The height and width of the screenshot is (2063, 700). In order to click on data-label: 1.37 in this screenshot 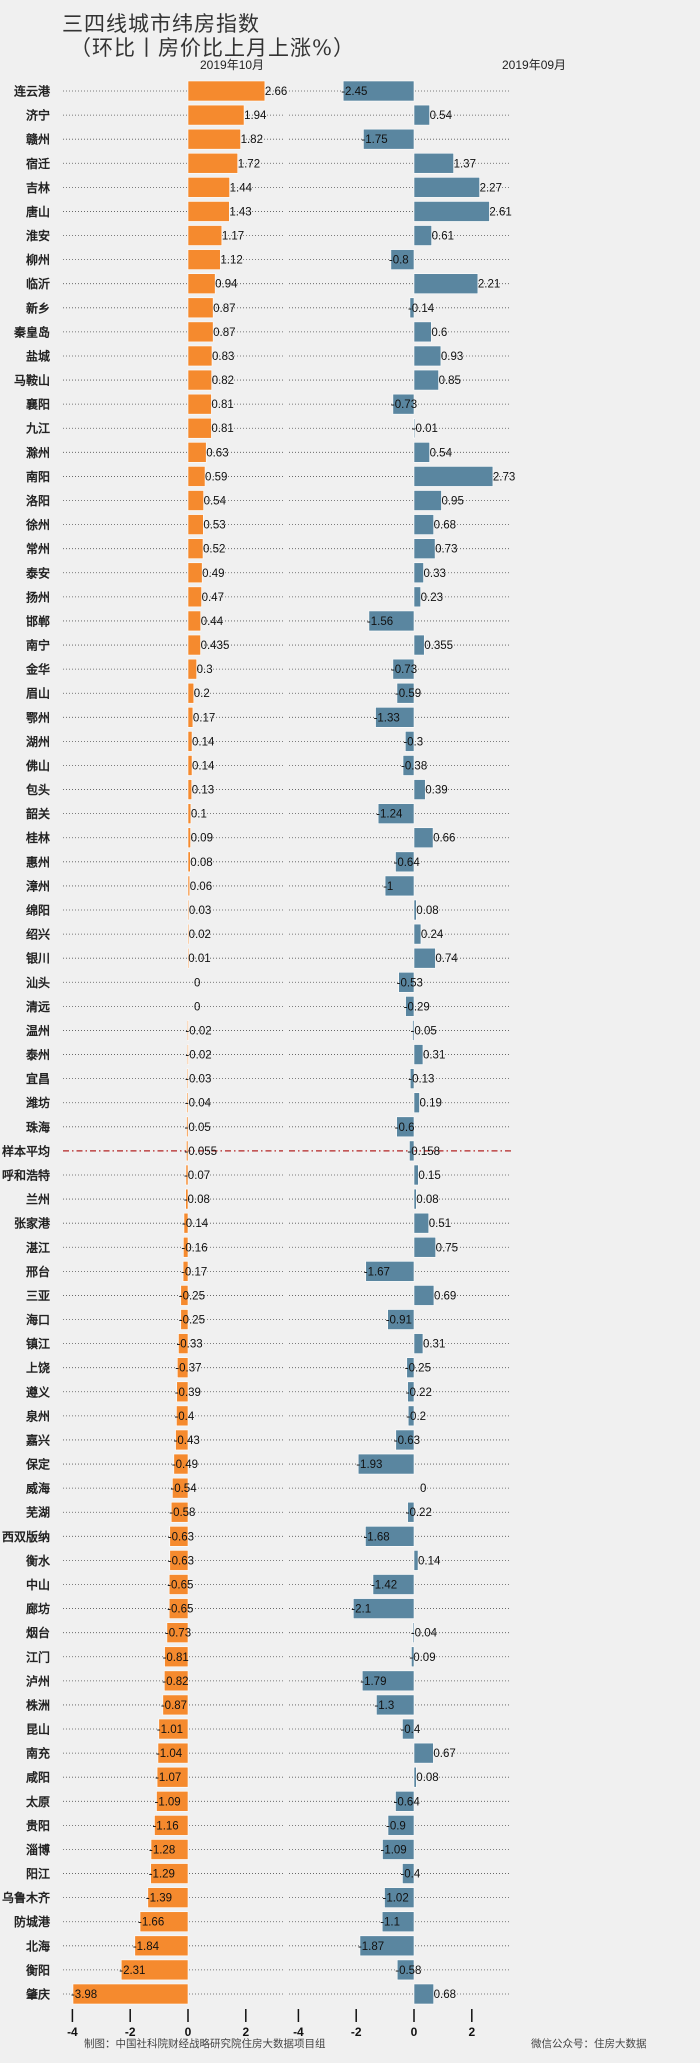, I will do `click(465, 164)`.